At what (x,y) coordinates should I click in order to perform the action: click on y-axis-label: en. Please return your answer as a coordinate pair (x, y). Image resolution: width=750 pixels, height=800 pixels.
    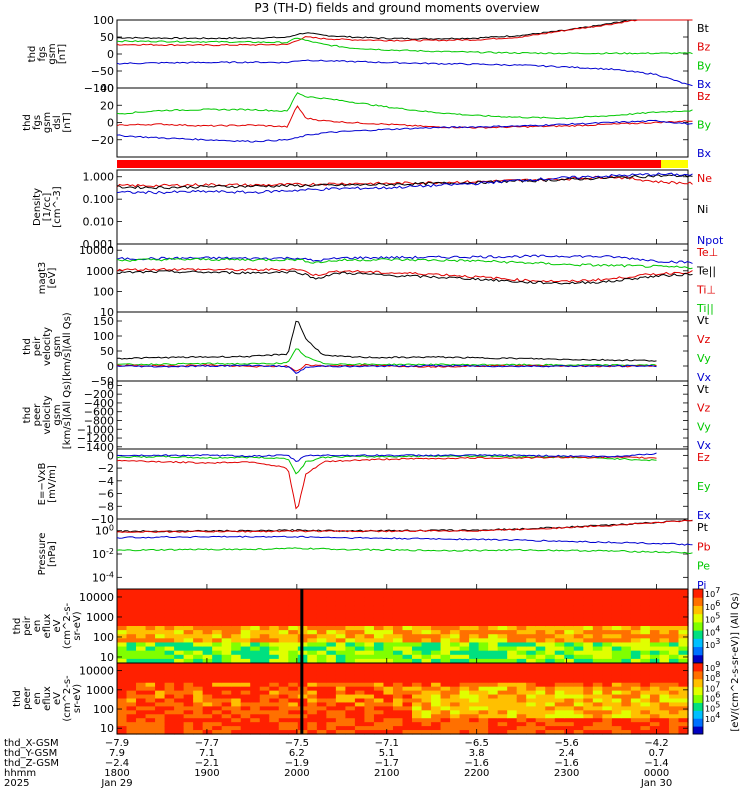
    Looking at the image, I should click on (37, 626).